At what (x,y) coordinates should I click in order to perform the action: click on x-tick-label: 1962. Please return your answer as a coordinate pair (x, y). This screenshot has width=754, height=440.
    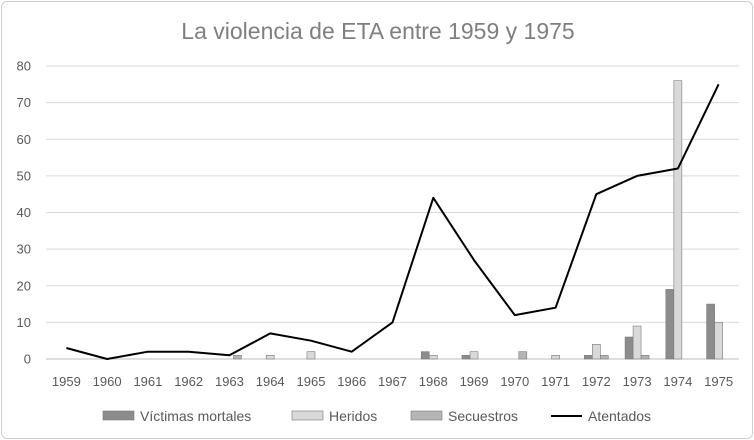
    Looking at the image, I should click on (188, 381).